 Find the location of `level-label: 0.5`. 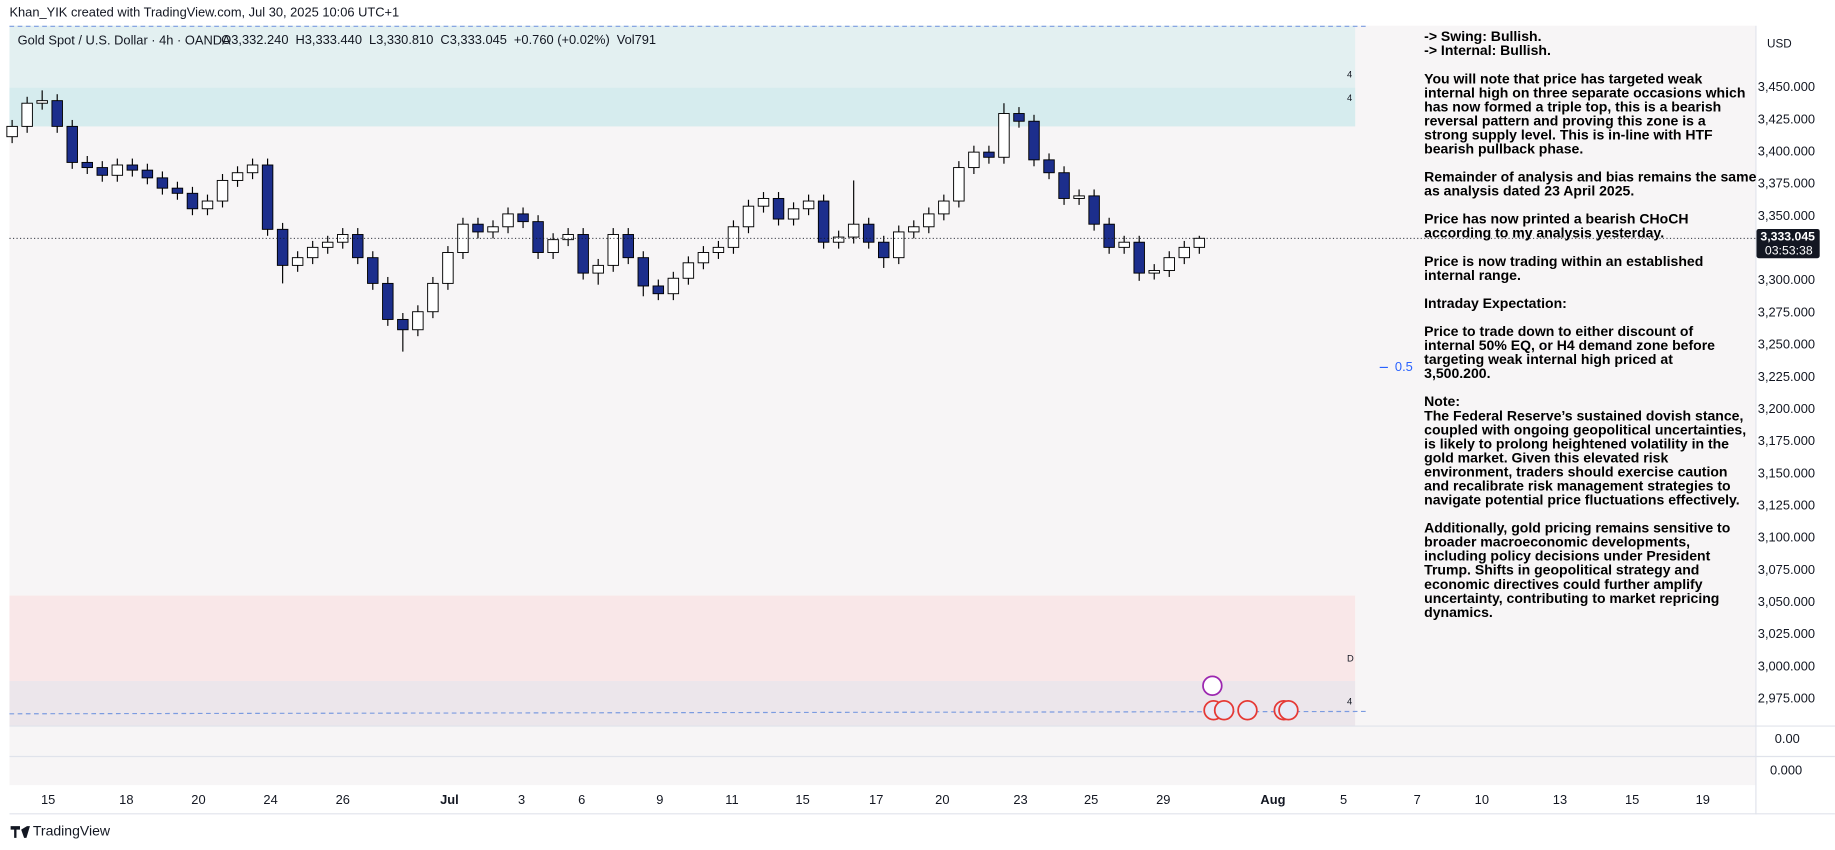

level-label: 0.5 is located at coordinates (1404, 366).